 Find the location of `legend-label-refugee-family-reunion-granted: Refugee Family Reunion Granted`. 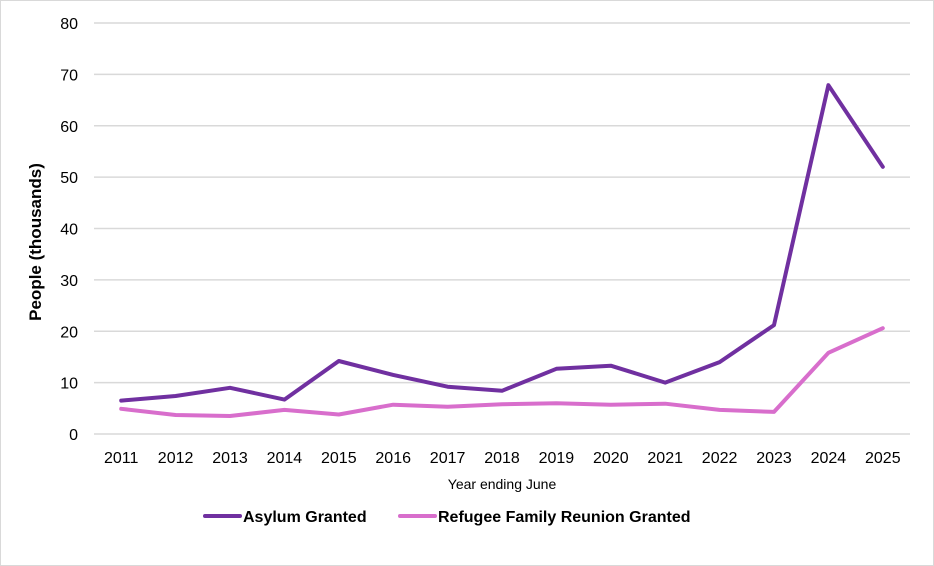

legend-label-refugee-family-reunion-granted: Refugee Family Reunion Granted is located at coordinates (564, 517).